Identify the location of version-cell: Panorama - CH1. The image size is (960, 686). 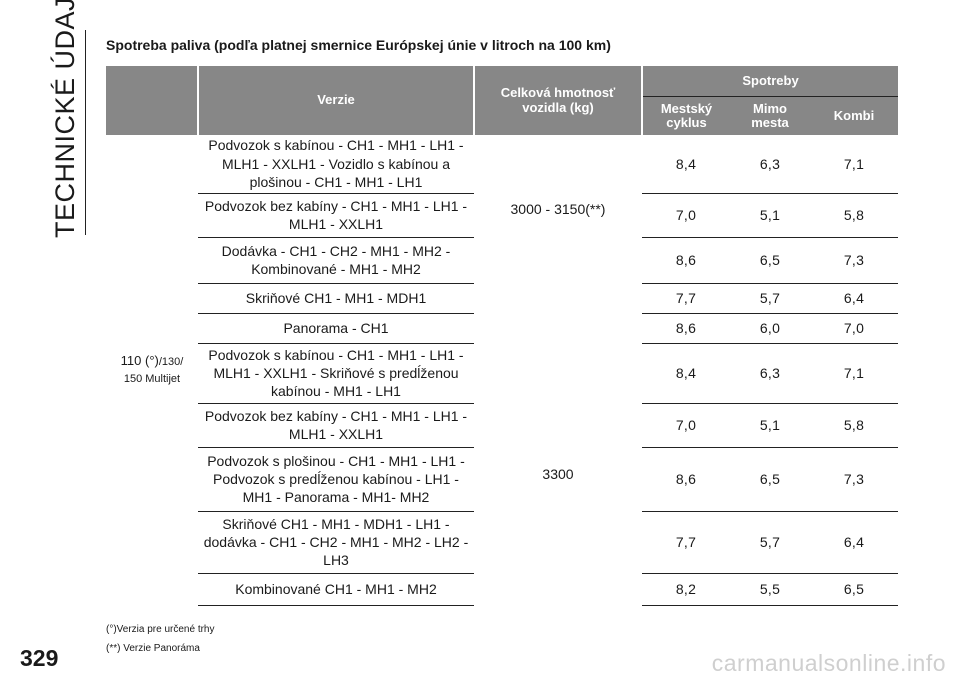
(336, 328).